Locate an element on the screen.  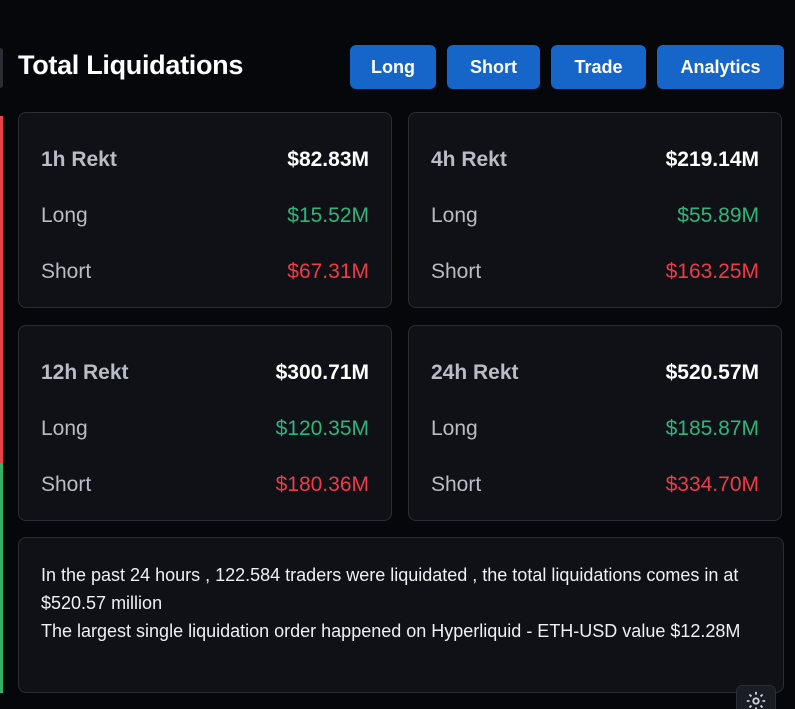
card-total: $300.71M is located at coordinates (322, 372).